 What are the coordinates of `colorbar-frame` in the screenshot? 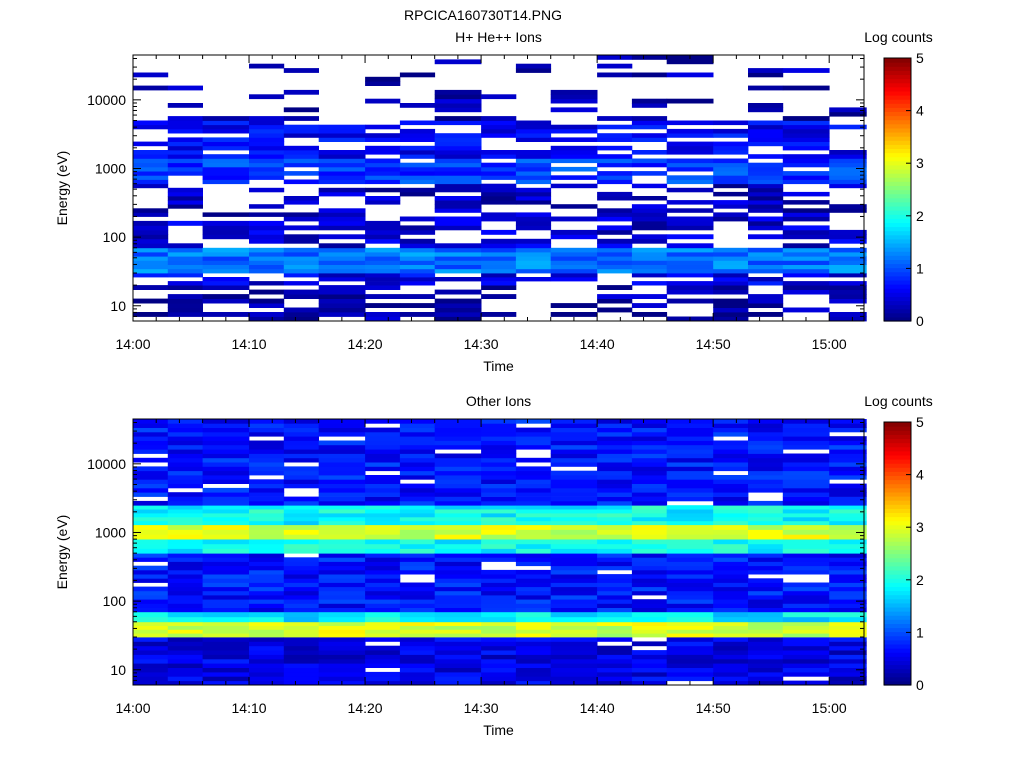 It's located at (897, 189).